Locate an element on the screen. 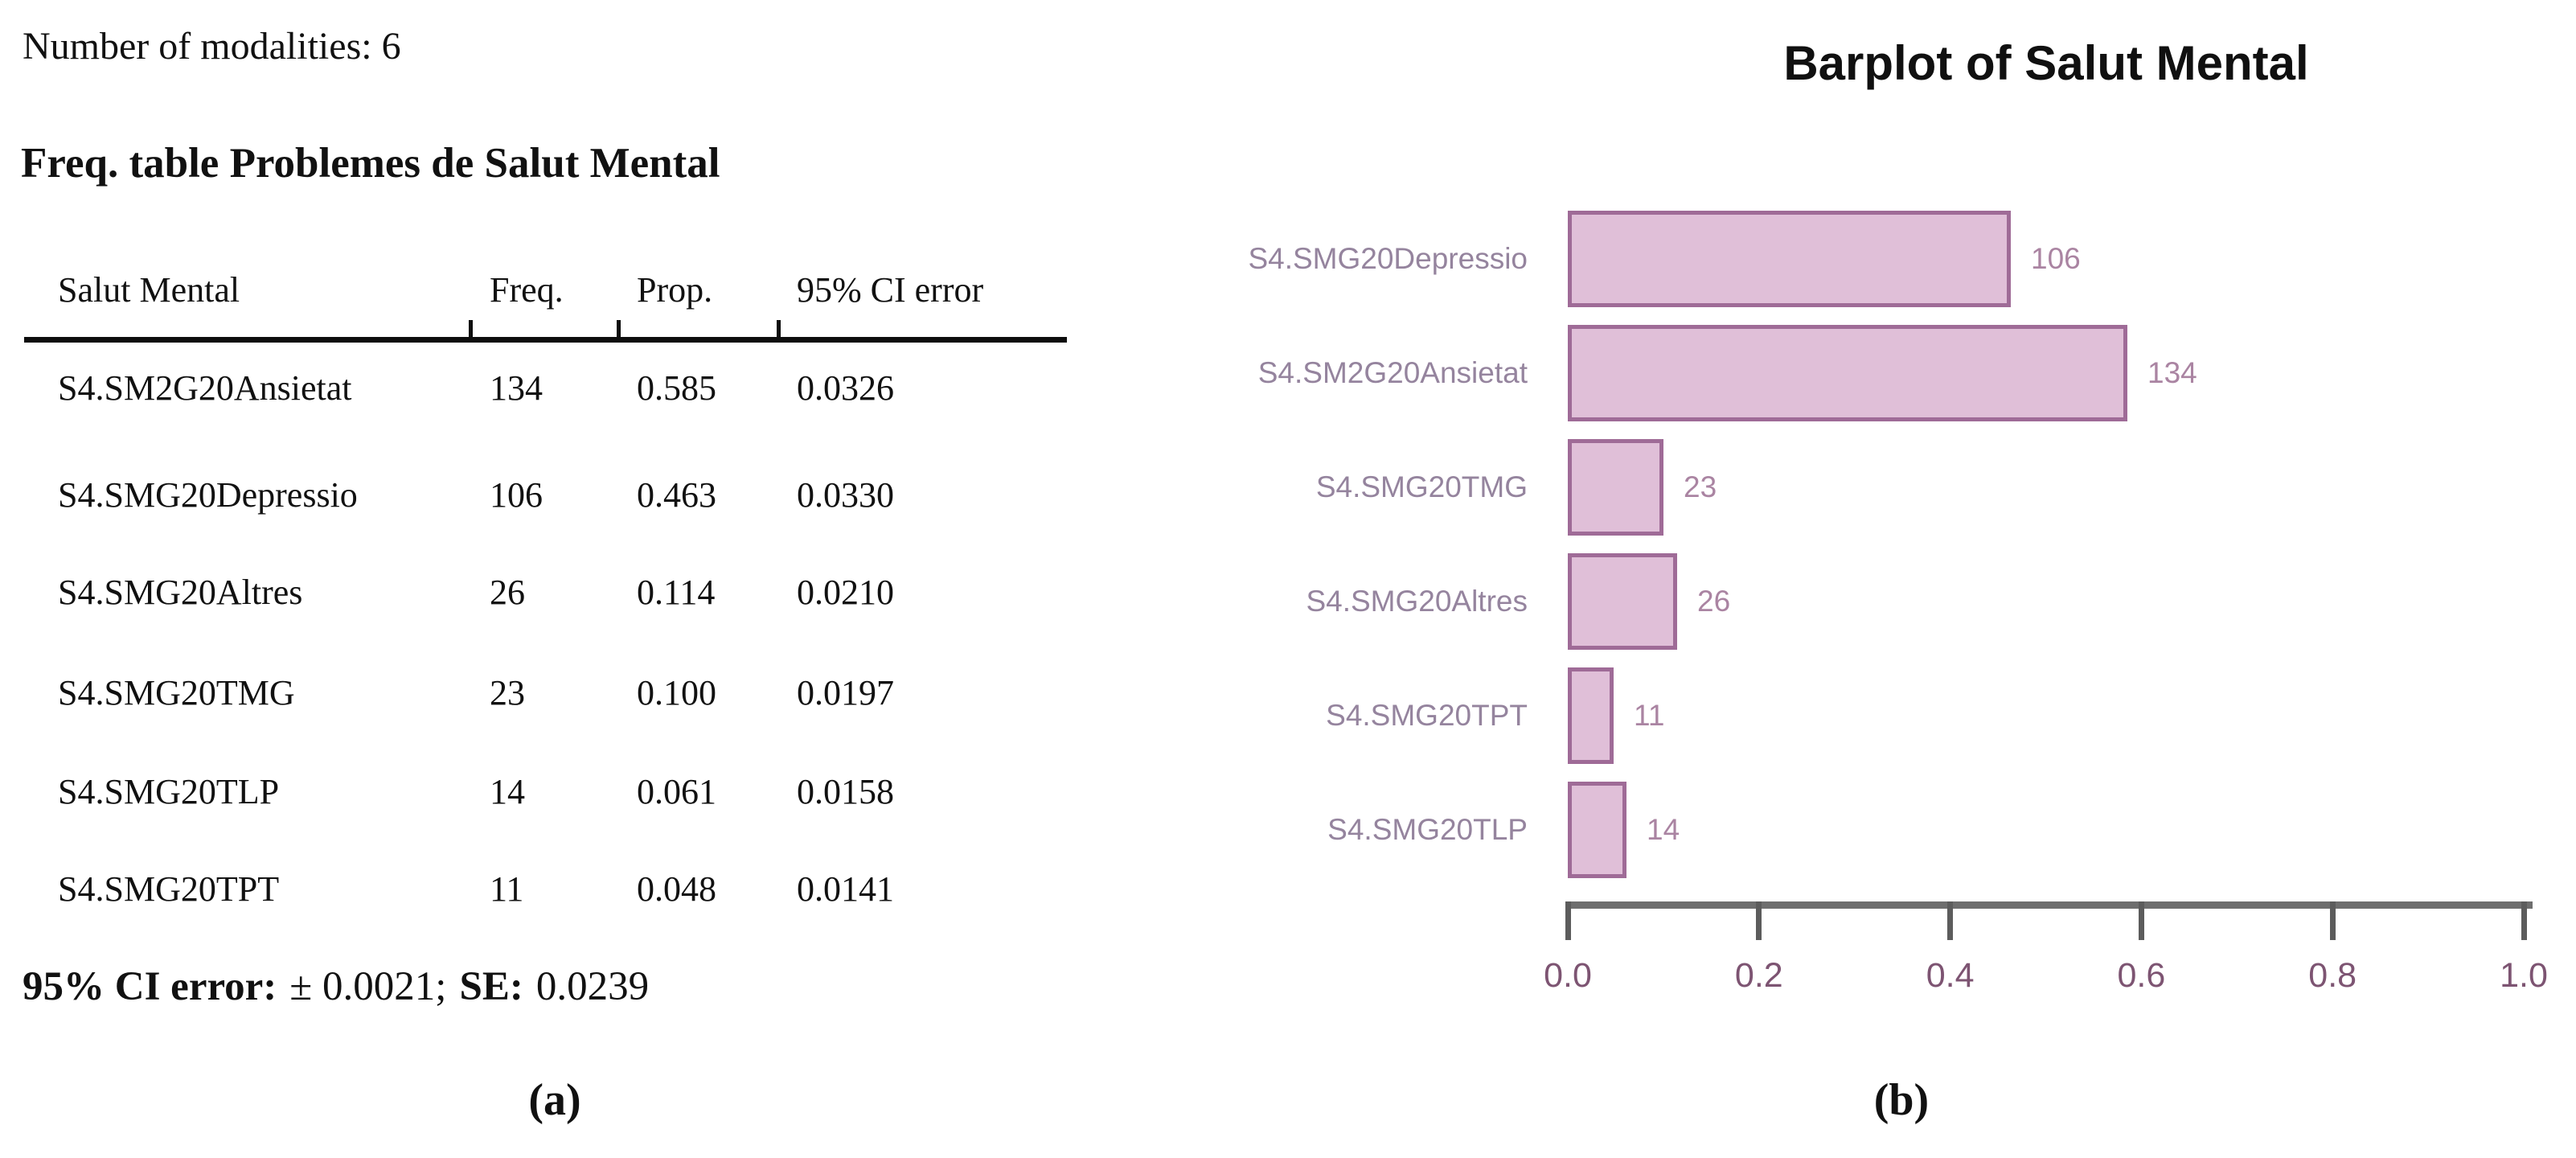 This screenshot has width=2576, height=1158. bar-tpt is located at coordinates (1591, 715).